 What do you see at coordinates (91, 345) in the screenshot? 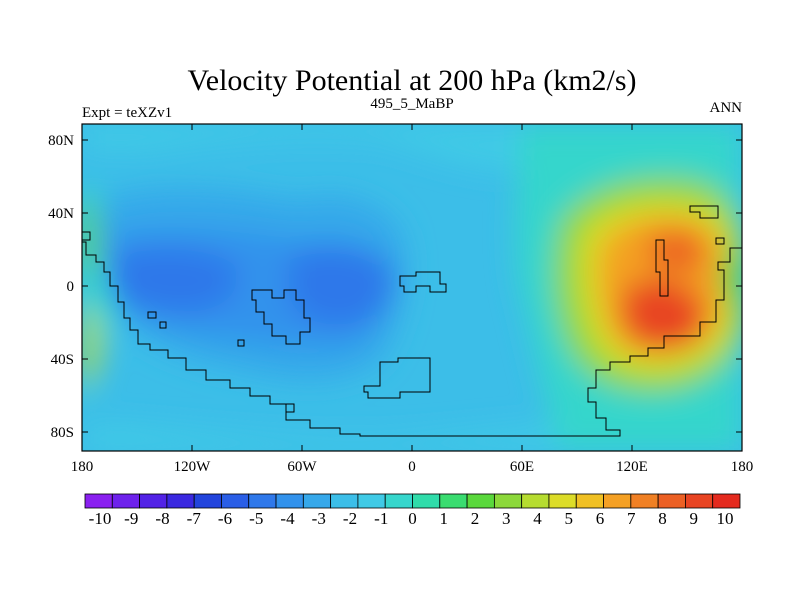
I see `contour-west-edge-high-south` at bounding box center [91, 345].